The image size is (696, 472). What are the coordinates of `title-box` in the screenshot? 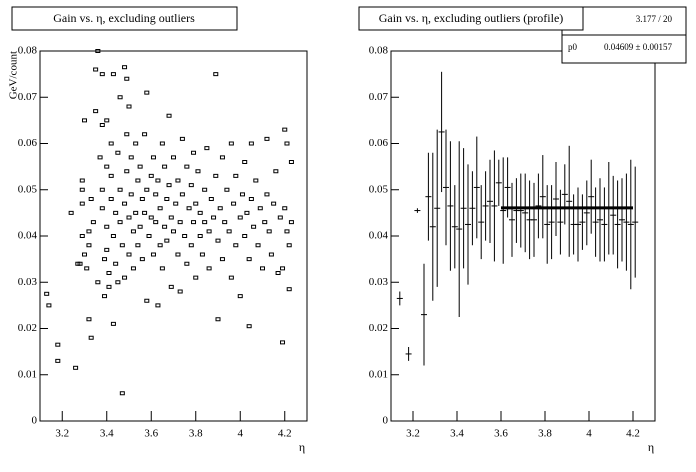 It's located at (471, 18).